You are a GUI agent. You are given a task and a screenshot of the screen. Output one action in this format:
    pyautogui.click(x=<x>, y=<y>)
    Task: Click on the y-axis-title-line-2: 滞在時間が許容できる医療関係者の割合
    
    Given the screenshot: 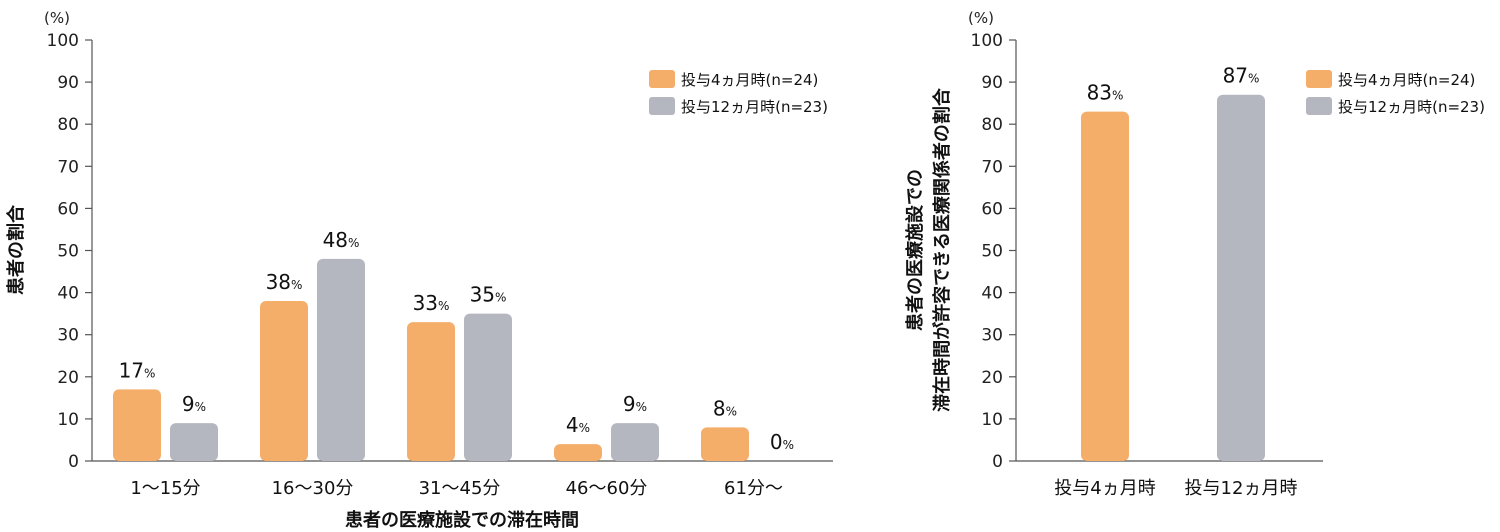 What is the action you would take?
    pyautogui.click(x=942, y=249)
    